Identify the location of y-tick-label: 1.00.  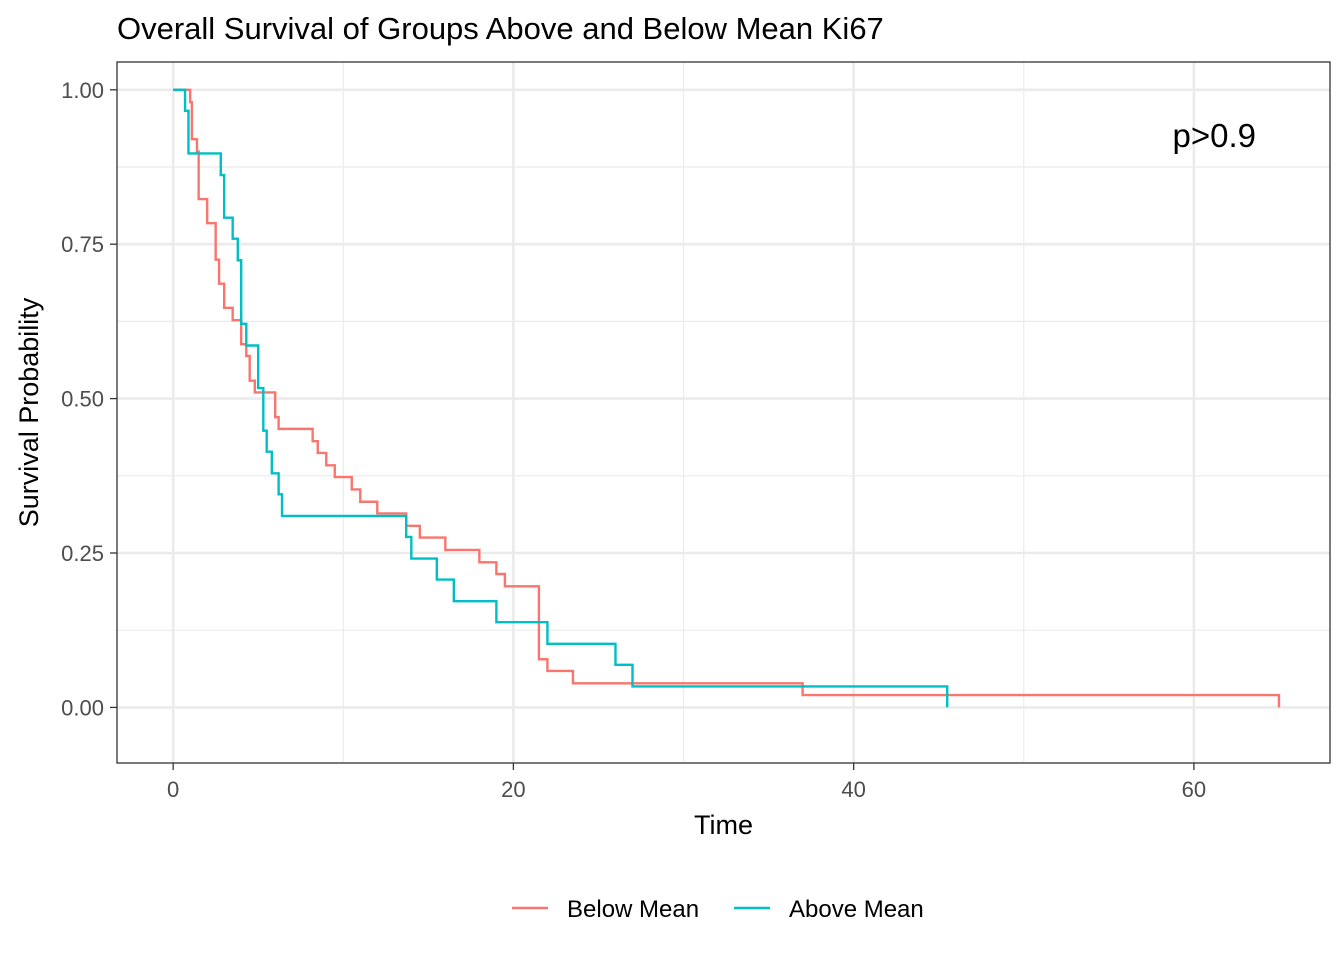
(82, 90).